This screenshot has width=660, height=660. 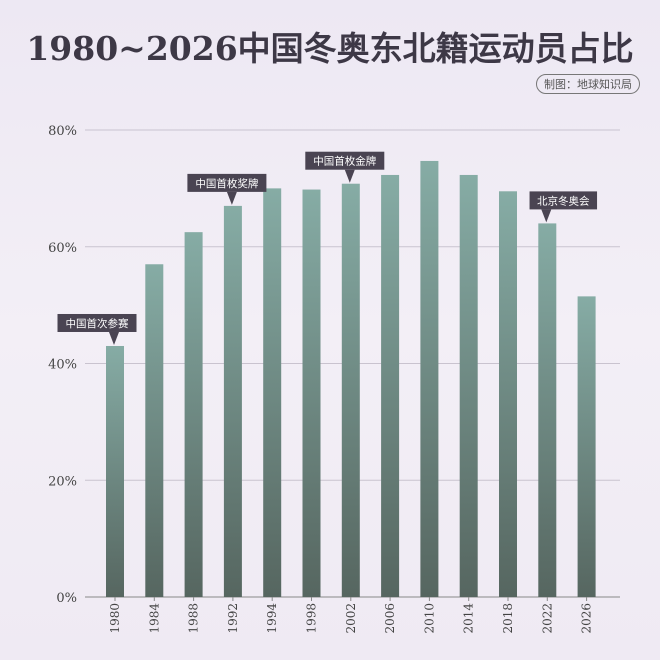 I want to click on y-tick-label: 0%, so click(x=66, y=598).